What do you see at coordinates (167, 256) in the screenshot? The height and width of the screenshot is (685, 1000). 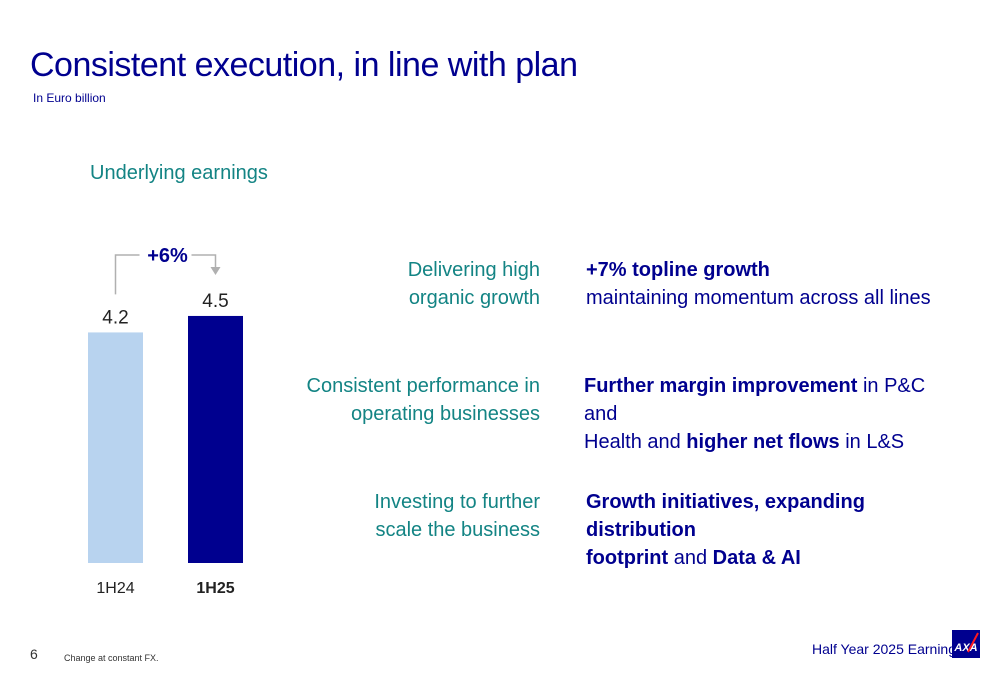 I see `growth-annotation: +6%` at bounding box center [167, 256].